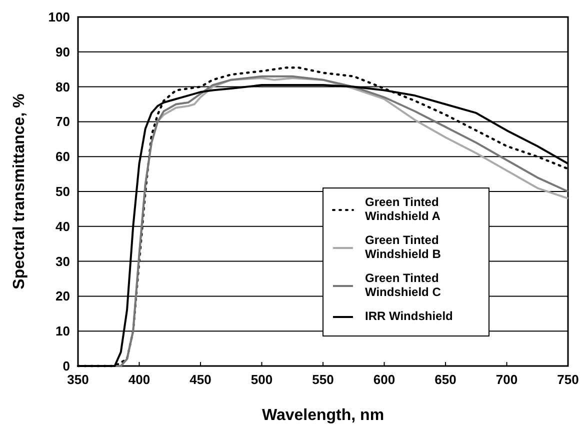 This screenshot has height=428, width=582. What do you see at coordinates (59, 17) in the screenshot?
I see `y-tick-label: 100` at bounding box center [59, 17].